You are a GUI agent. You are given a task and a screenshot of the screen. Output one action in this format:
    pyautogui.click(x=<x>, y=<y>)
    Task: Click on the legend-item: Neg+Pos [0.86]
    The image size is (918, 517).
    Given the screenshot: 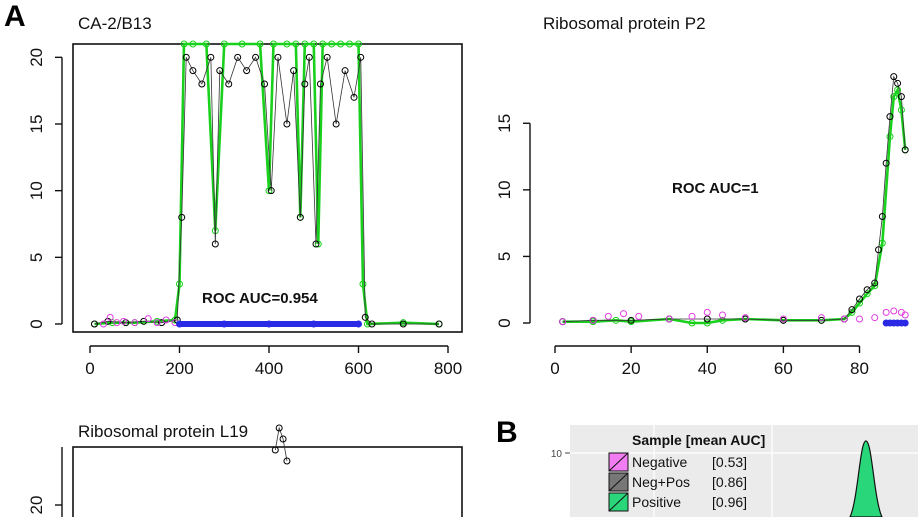 What is the action you would take?
    pyautogui.click(x=677, y=482)
    